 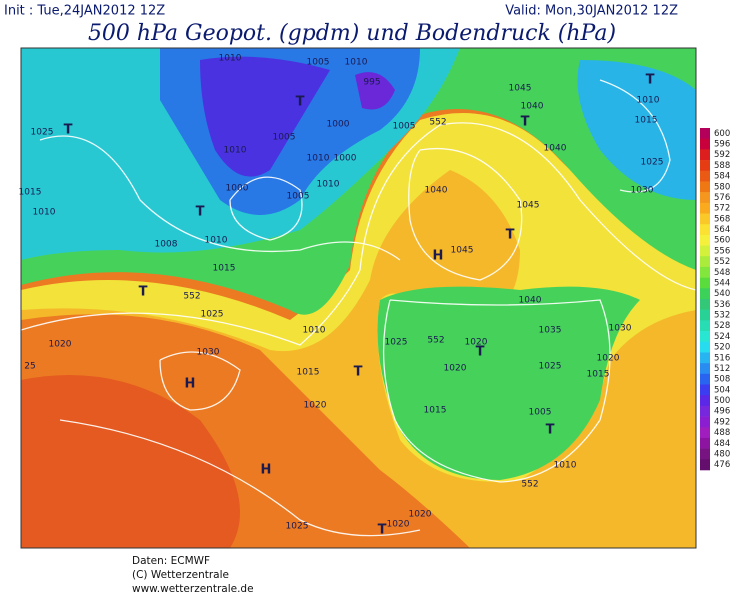 What do you see at coordinates (722, 444) in the screenshot?
I see `colorbar-label: 484` at bounding box center [722, 444].